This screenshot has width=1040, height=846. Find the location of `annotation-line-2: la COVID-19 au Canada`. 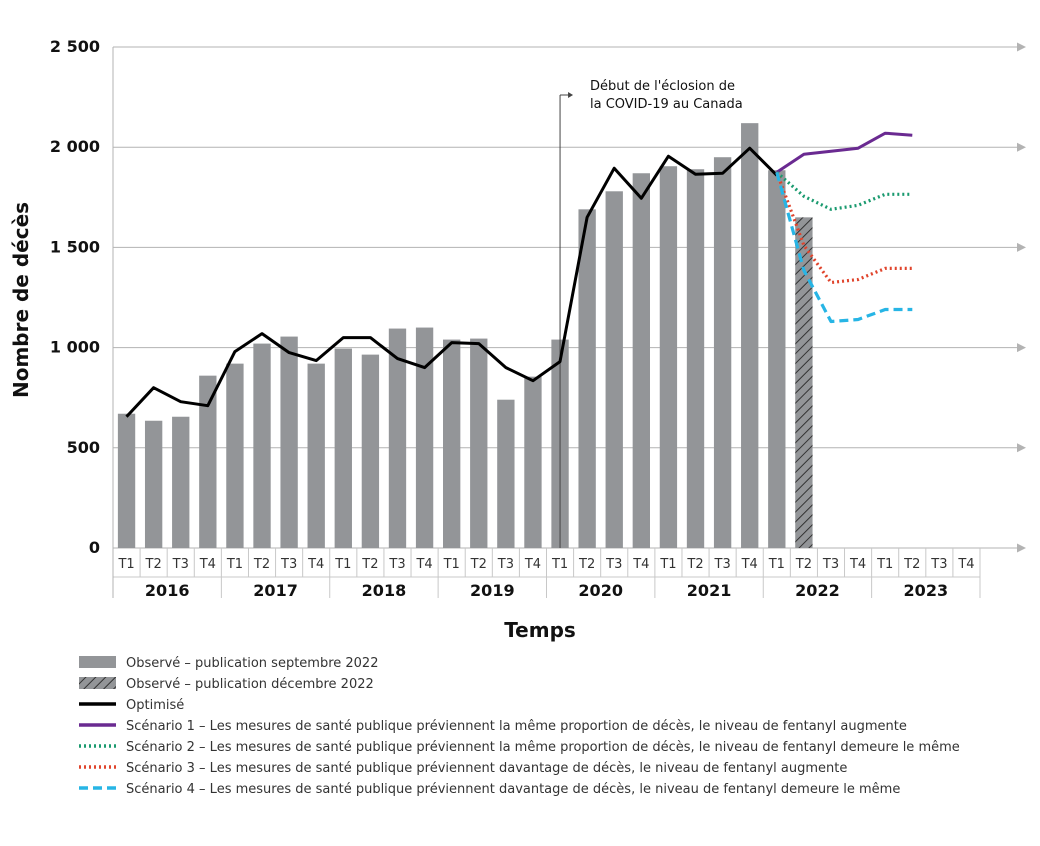

annotation-line-2: la COVID-19 au Canada is located at coordinates (666, 104).